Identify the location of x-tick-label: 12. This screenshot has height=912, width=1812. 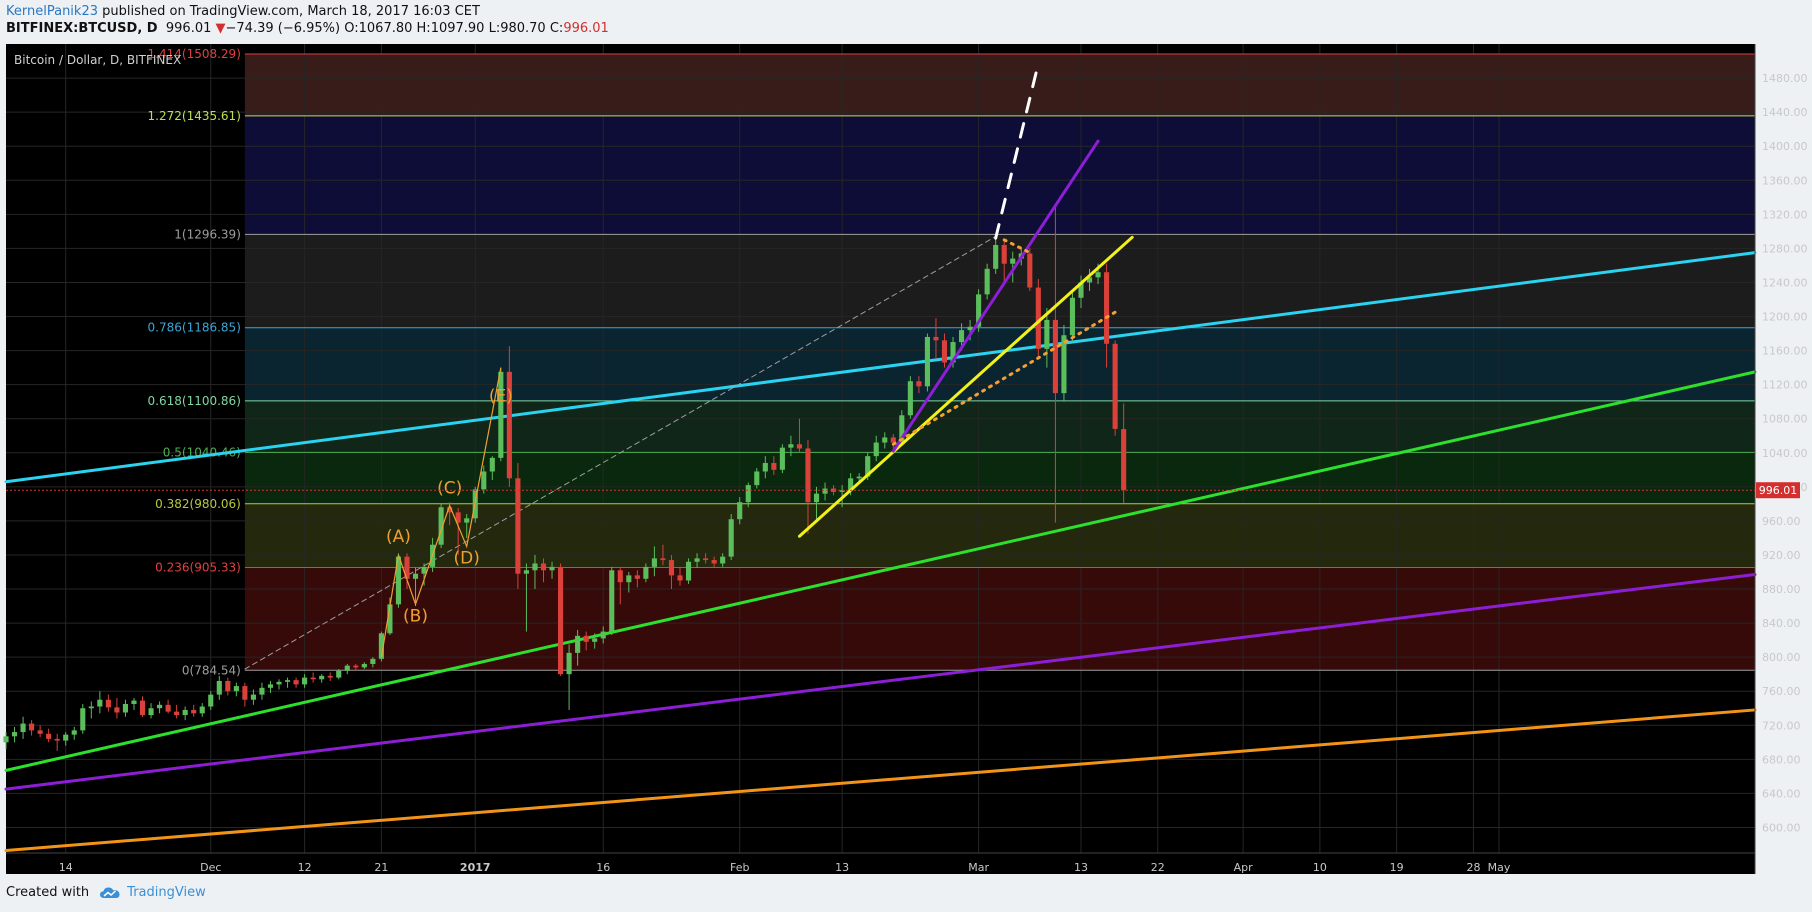
(305, 867).